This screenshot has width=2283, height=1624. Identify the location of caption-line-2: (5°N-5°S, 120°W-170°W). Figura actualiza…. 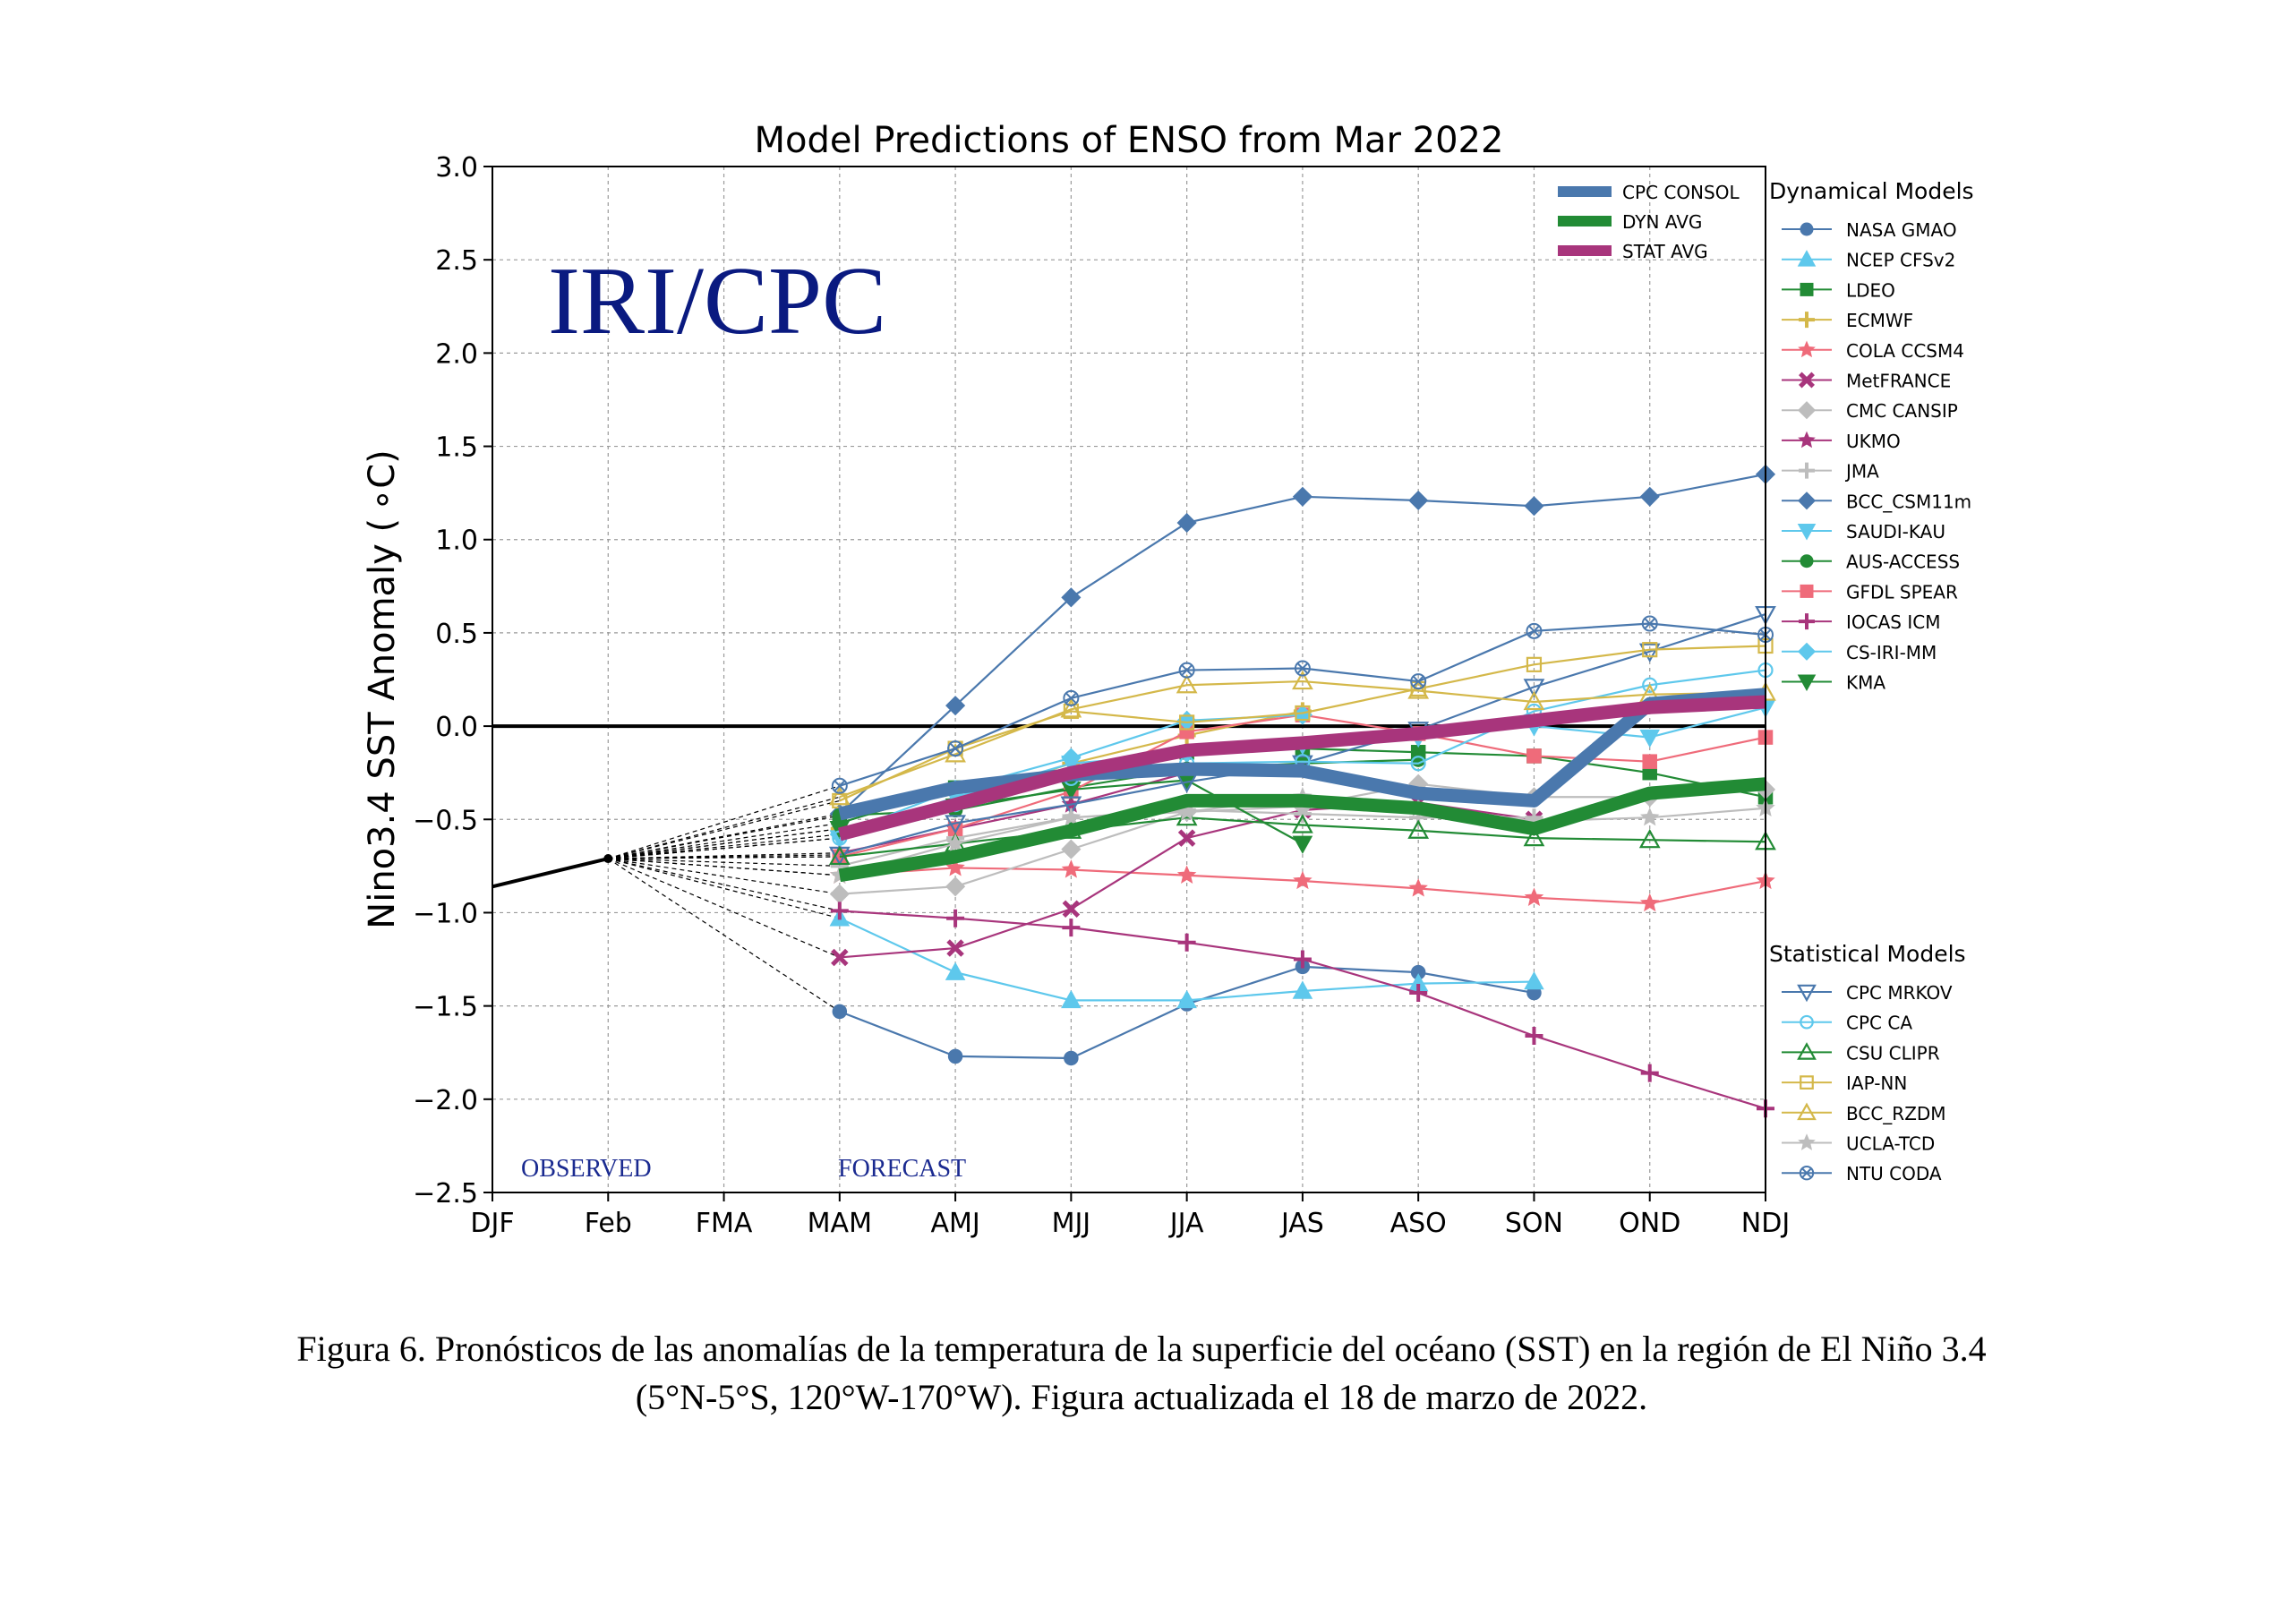
(1141, 1397).